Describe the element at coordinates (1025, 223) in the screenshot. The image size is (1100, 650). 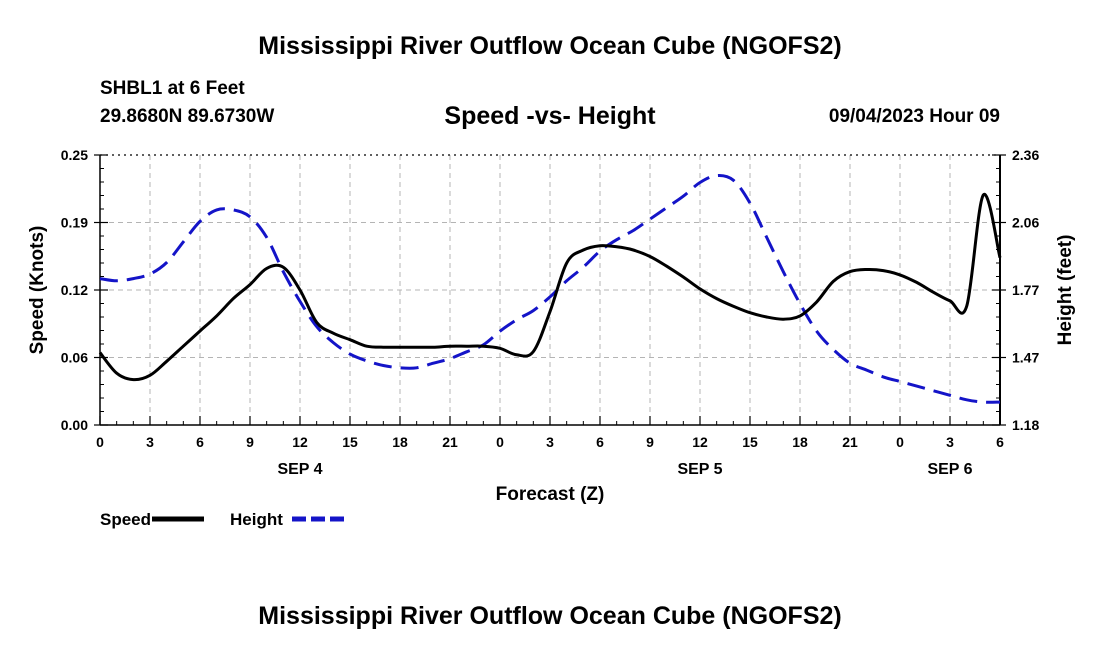
I see `y2-tick-label: 2.06` at that location.